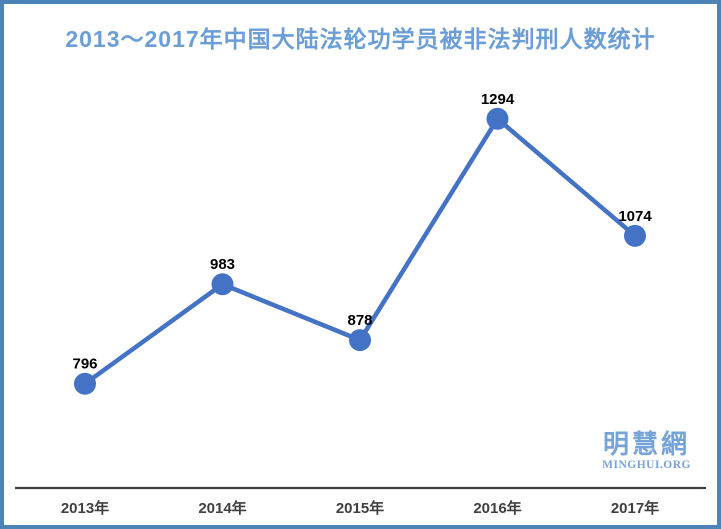 The image size is (721, 529). I want to click on data-label: 983, so click(222, 264).